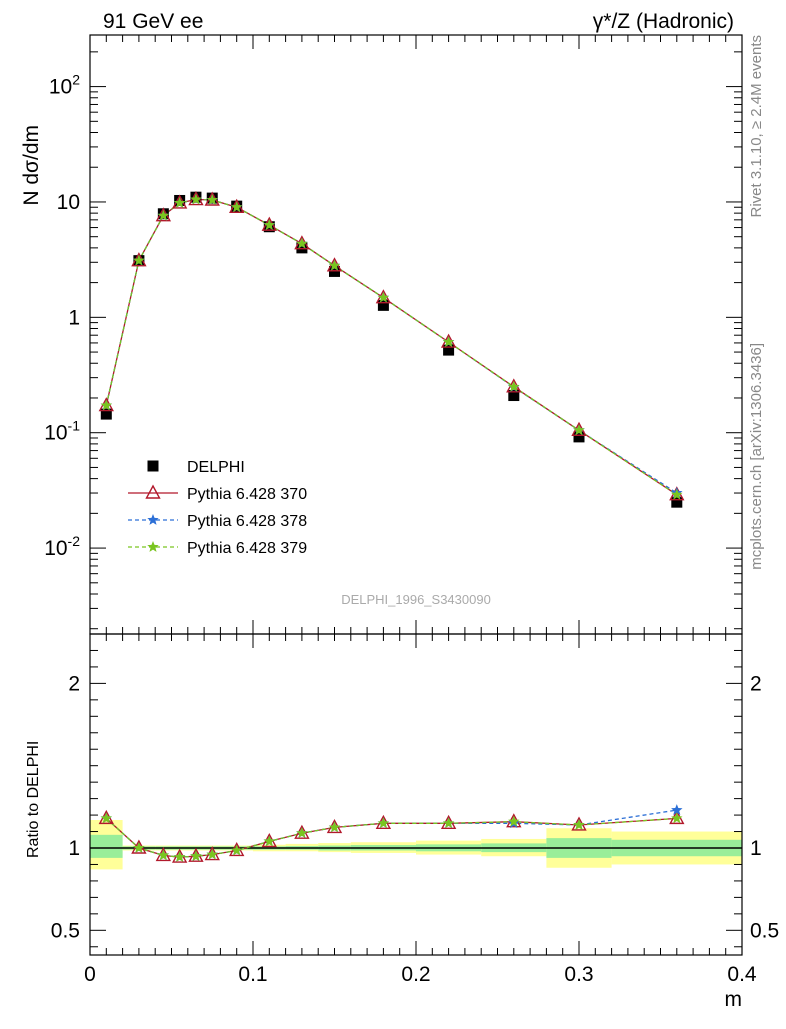 The image size is (786, 1029). Describe the element at coordinates (663, 21) in the screenshot. I see `header-right: γ*/Z (Hadronic)` at that location.